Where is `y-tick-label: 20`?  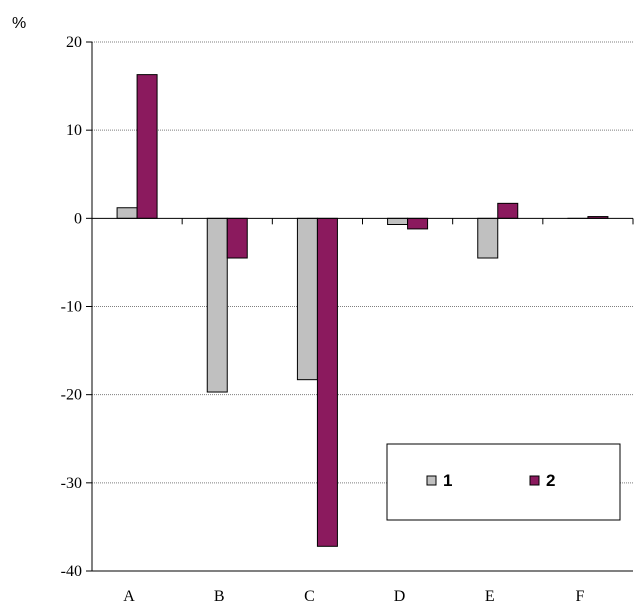 y-tick-label: 20 is located at coordinates (74, 42).